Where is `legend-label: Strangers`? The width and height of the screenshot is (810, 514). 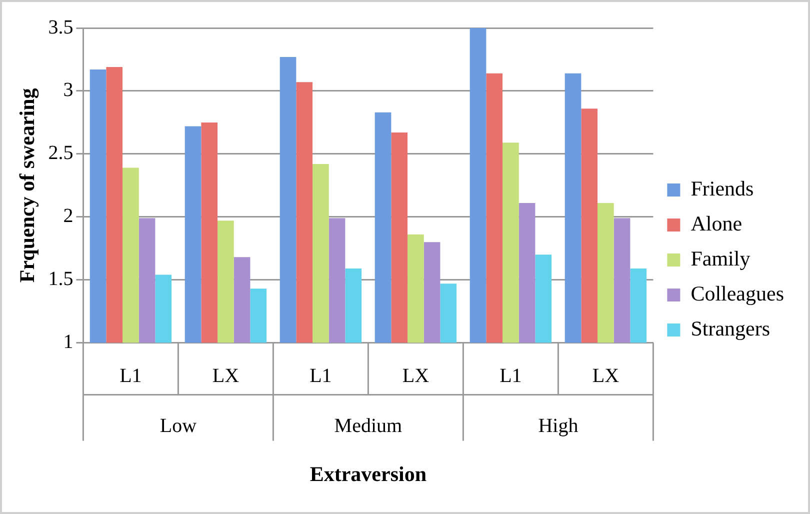 legend-label: Strangers is located at coordinates (730, 328).